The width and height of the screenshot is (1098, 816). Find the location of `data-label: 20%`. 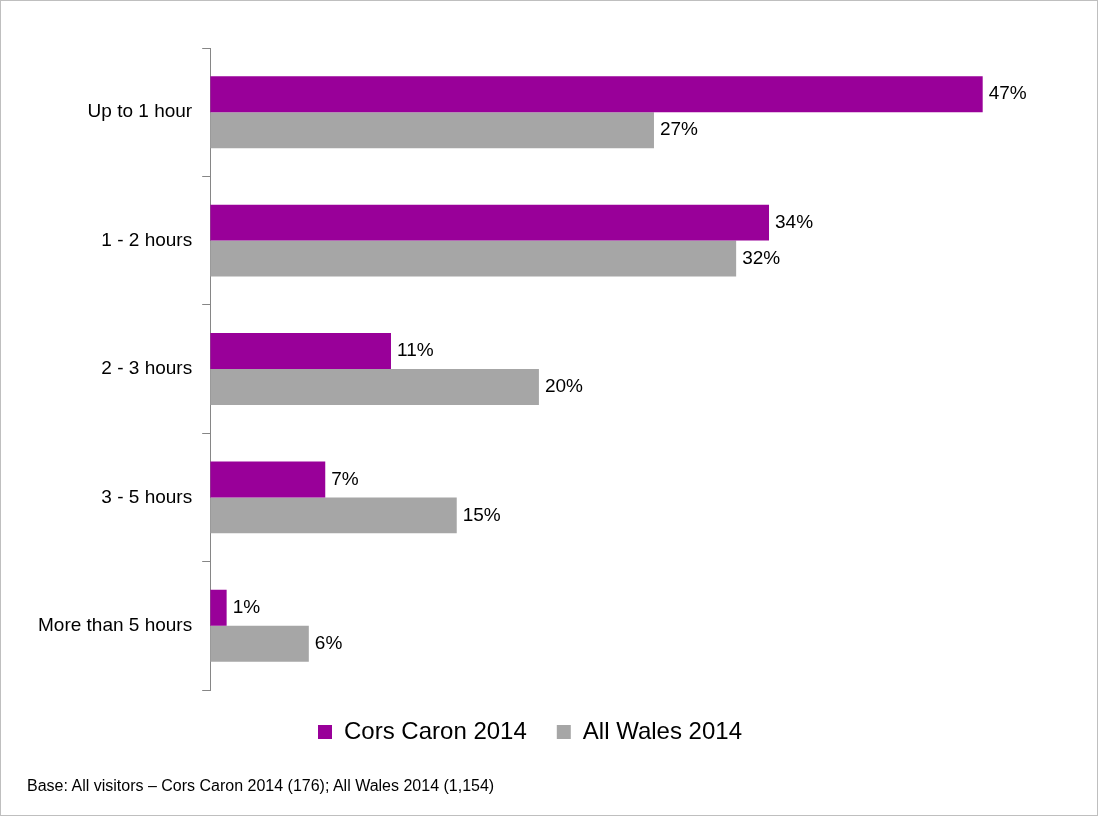

data-label: 20% is located at coordinates (564, 386).